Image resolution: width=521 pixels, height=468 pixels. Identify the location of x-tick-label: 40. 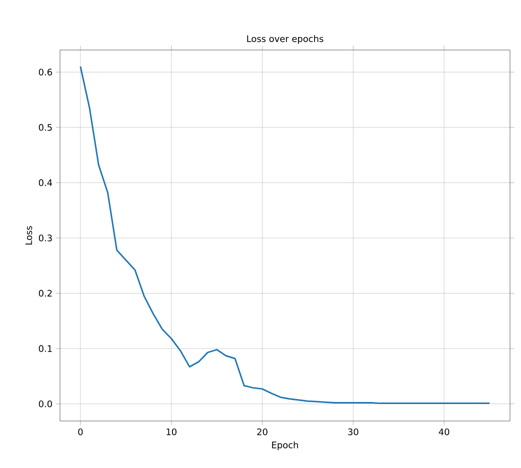
(444, 432).